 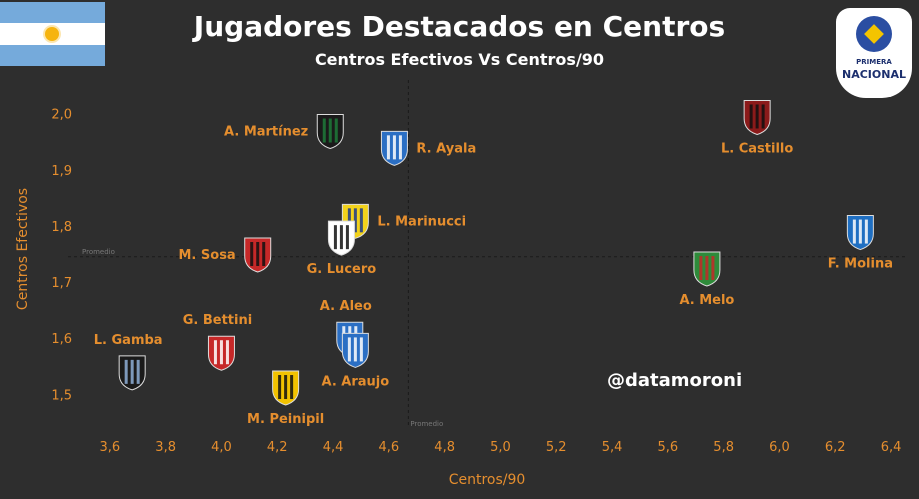 What do you see at coordinates (459, 59) in the screenshot?
I see `chart-subtitle: Centros Efectivos Vs Centros/90` at bounding box center [459, 59].